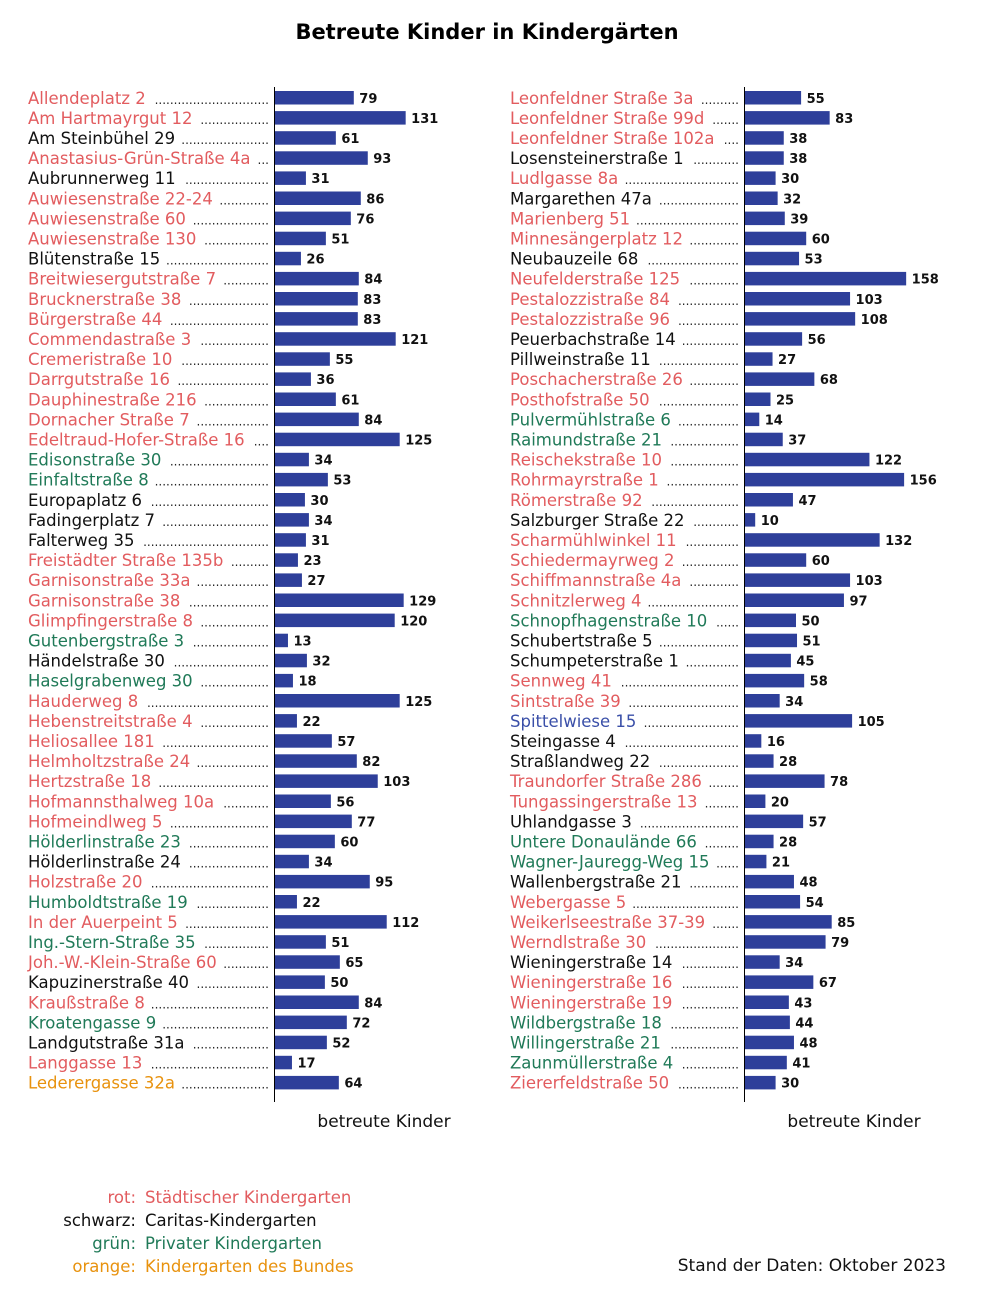 The image size is (1000, 1296). What do you see at coordinates (312, 561) in the screenshot?
I see `data-label: 23` at bounding box center [312, 561].